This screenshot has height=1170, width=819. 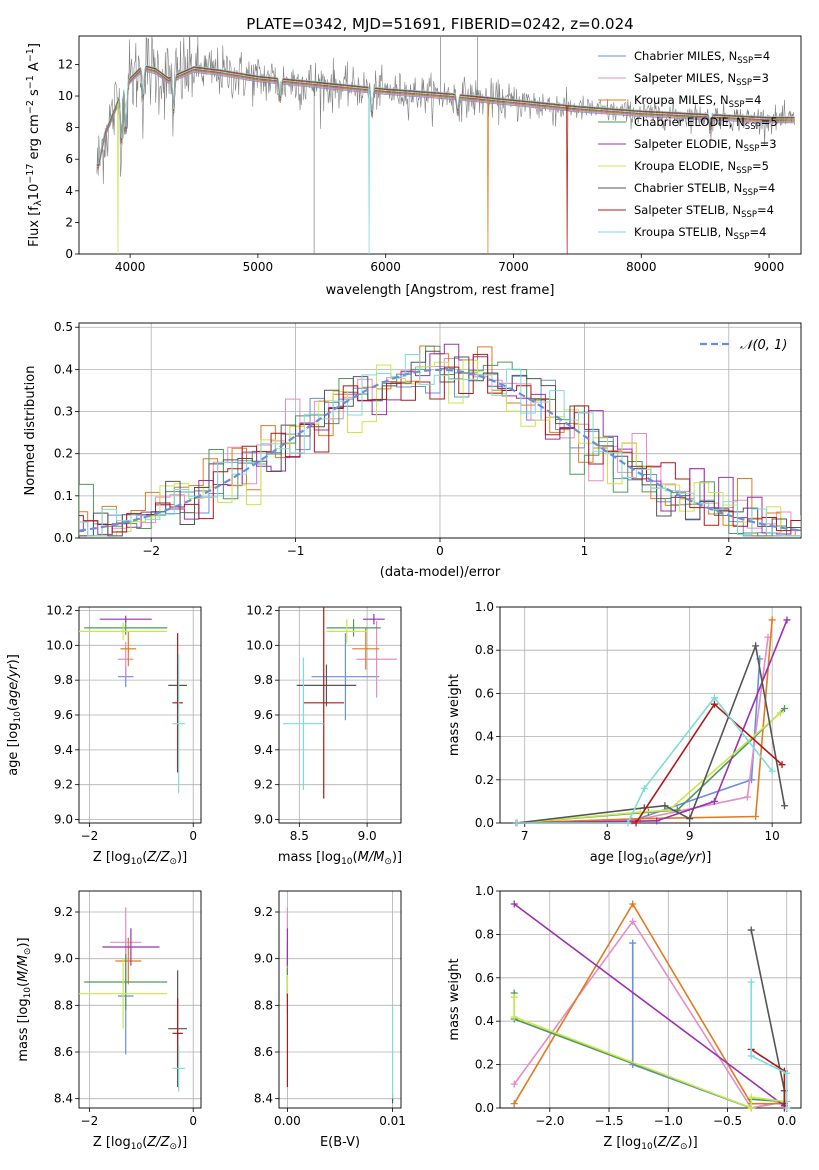 I want to click on y-tick-label: 0.0, so click(x=484, y=1108).